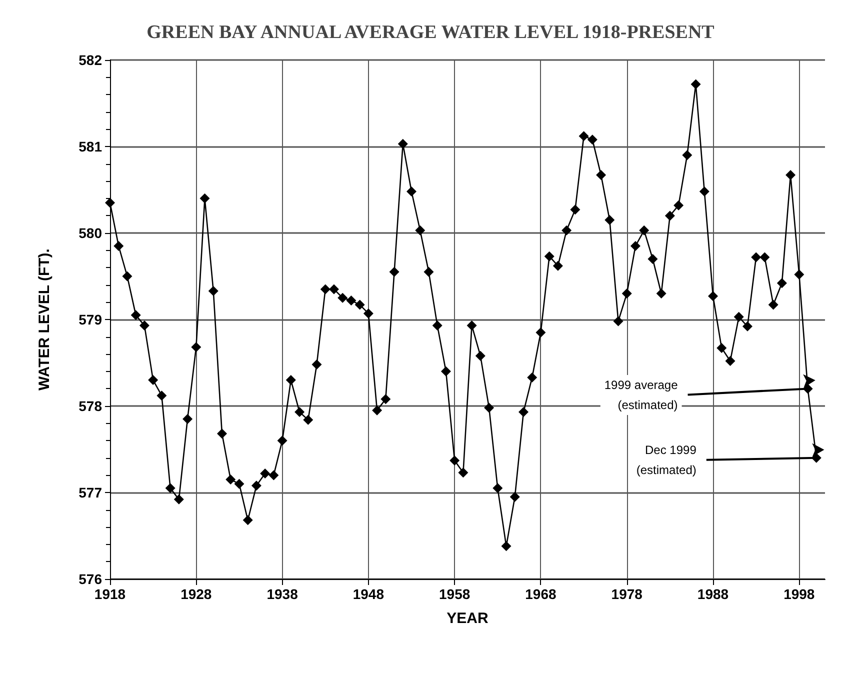 The image size is (861, 691). I want to click on annotation: 1999 average (estimated), so click(641, 395).